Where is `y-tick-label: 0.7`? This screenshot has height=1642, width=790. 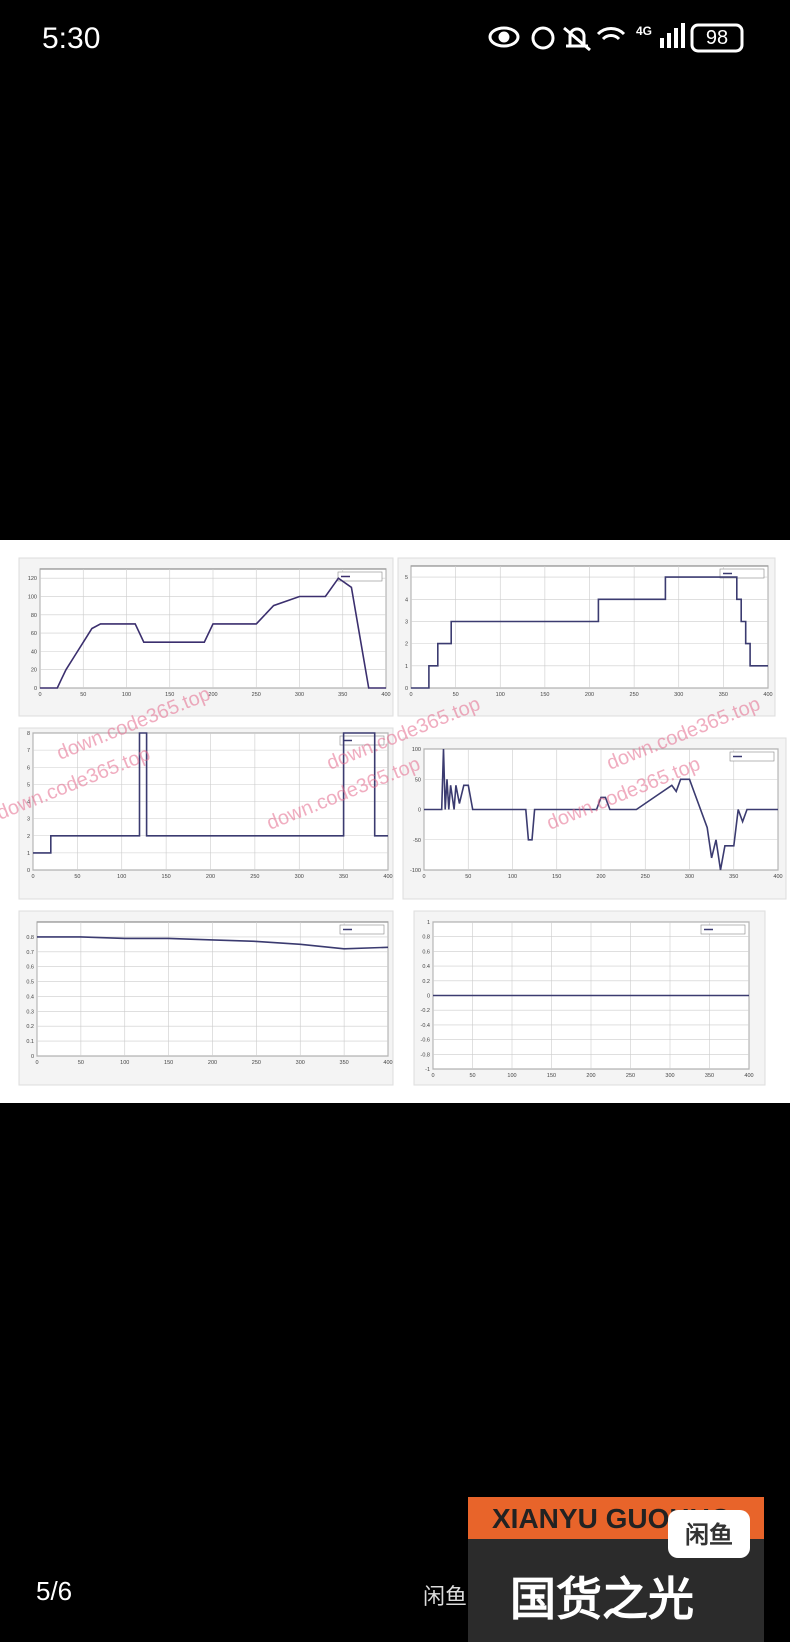 y-tick-label: 0.7 is located at coordinates (30, 953).